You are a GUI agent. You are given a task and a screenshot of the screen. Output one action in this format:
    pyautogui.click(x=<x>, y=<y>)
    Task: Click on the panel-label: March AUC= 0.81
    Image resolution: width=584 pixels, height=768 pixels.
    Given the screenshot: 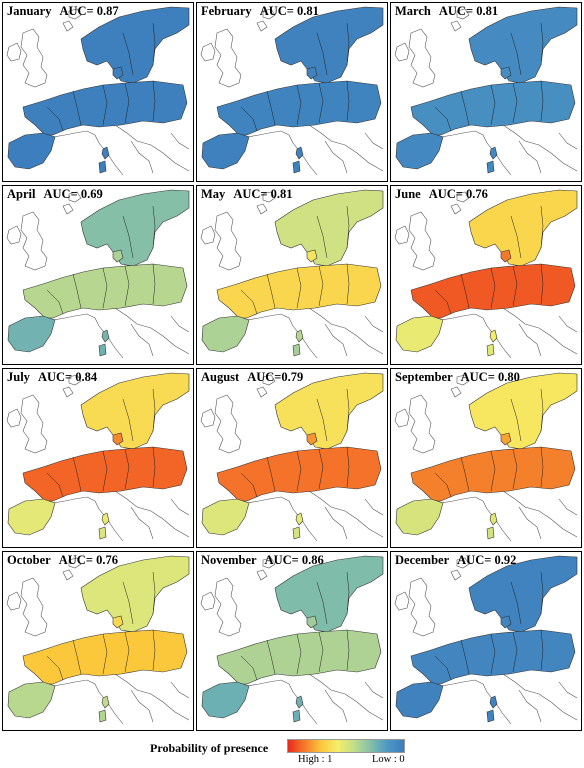 What is the action you would take?
    pyautogui.click(x=446, y=11)
    